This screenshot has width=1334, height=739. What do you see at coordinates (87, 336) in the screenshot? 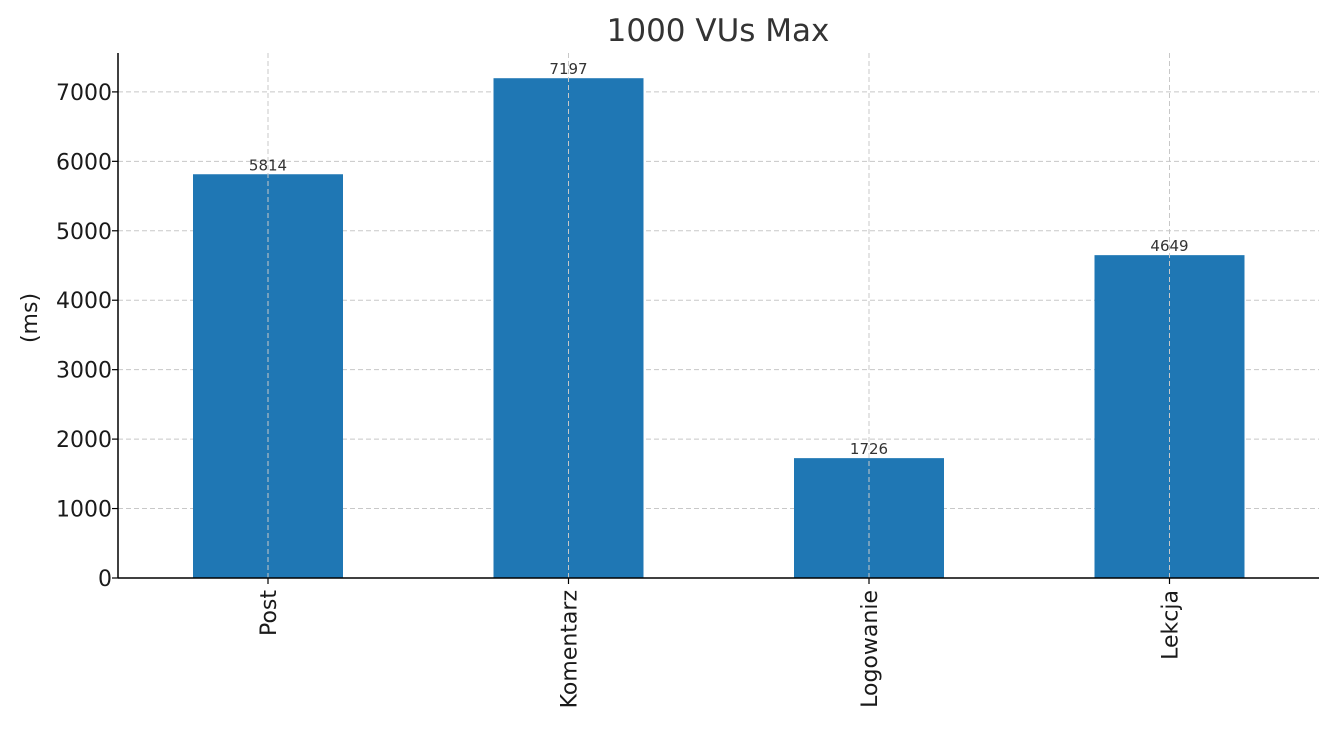
I see `y-axis-ticks: 0 1000 2000 3000 4000 5000 6000 7000` at bounding box center [87, 336].